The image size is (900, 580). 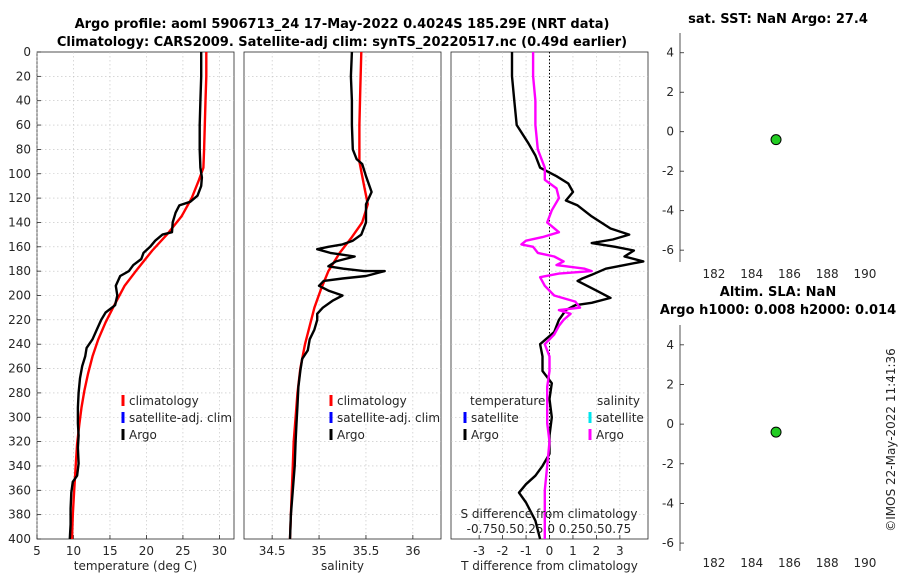 I want to click on sst-xtick-label: 184, so click(x=751, y=274).